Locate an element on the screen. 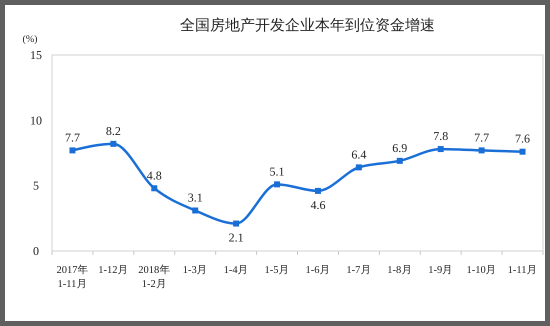  y-tick-label: 5 is located at coordinates (36, 185).